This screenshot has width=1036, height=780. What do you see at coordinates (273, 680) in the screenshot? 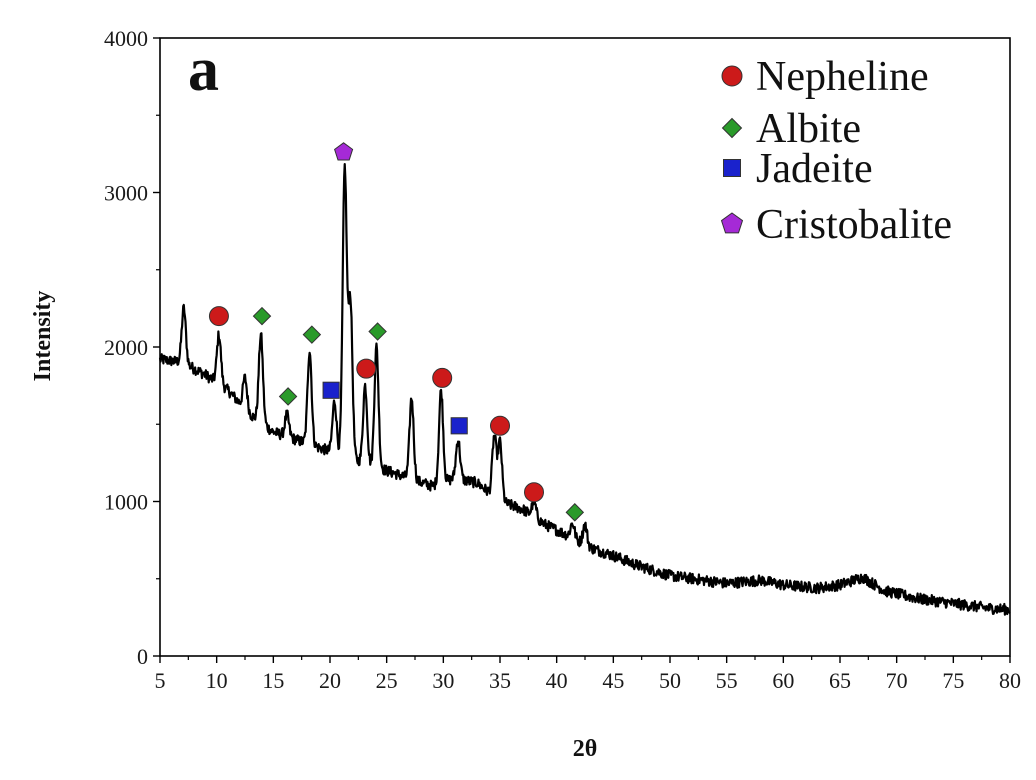
I see `x-tick-label: 15` at bounding box center [273, 680].